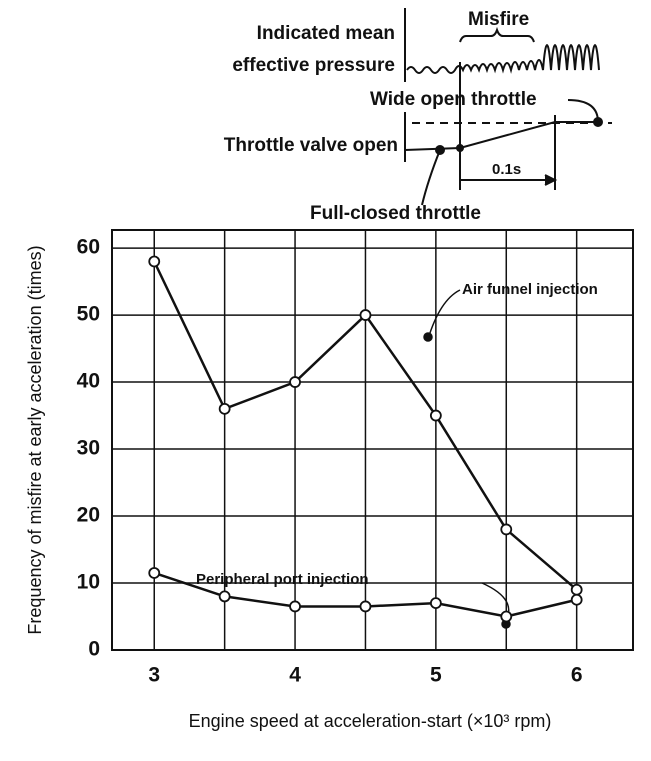 The height and width of the screenshot is (761, 651). Describe the element at coordinates (94, 649) in the screenshot. I see `y-tick-label: 0` at that location.